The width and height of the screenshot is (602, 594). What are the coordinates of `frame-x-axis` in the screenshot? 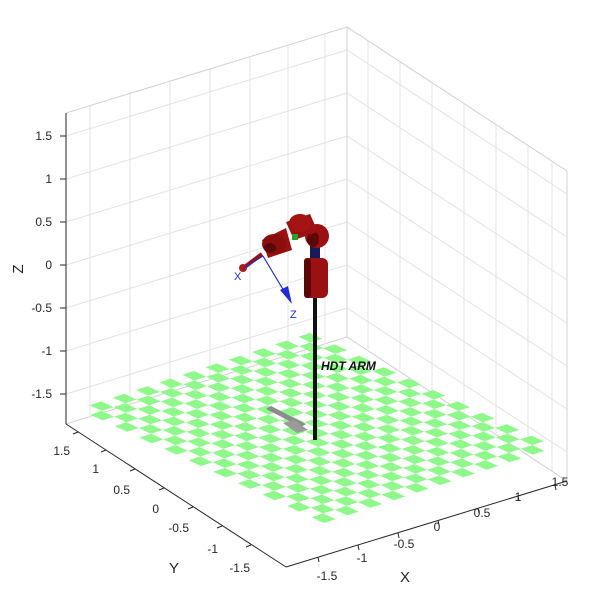 It's located at (253, 262).